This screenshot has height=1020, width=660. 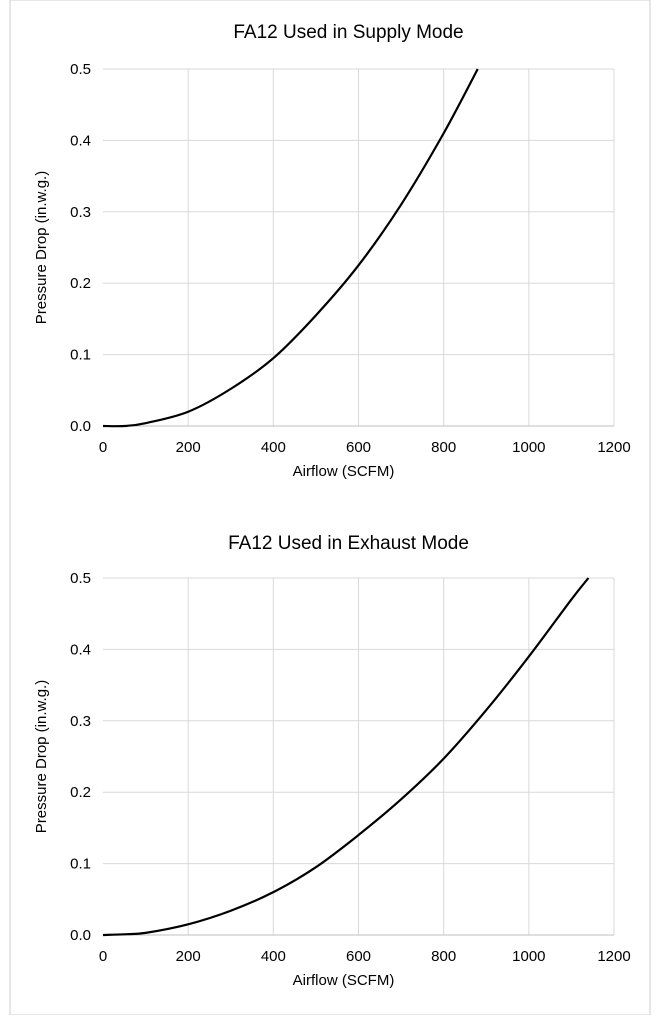 What do you see at coordinates (348, 32) in the screenshot?
I see `chart-title: FA12 Used in Supply Mode` at bounding box center [348, 32].